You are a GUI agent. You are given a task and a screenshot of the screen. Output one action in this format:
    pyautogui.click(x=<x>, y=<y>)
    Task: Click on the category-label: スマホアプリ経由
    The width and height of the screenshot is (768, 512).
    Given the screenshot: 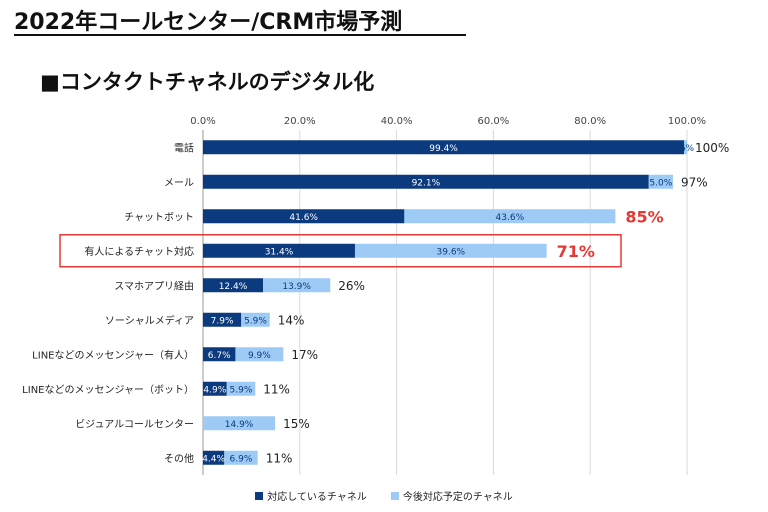 What is the action you would take?
    pyautogui.click(x=154, y=285)
    